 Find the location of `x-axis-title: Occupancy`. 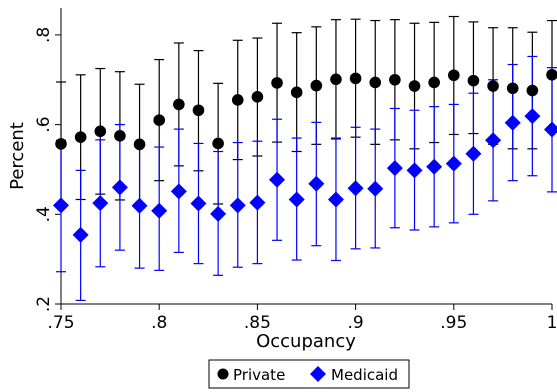

x-axis-title: Occupancy is located at coordinates (306, 341).